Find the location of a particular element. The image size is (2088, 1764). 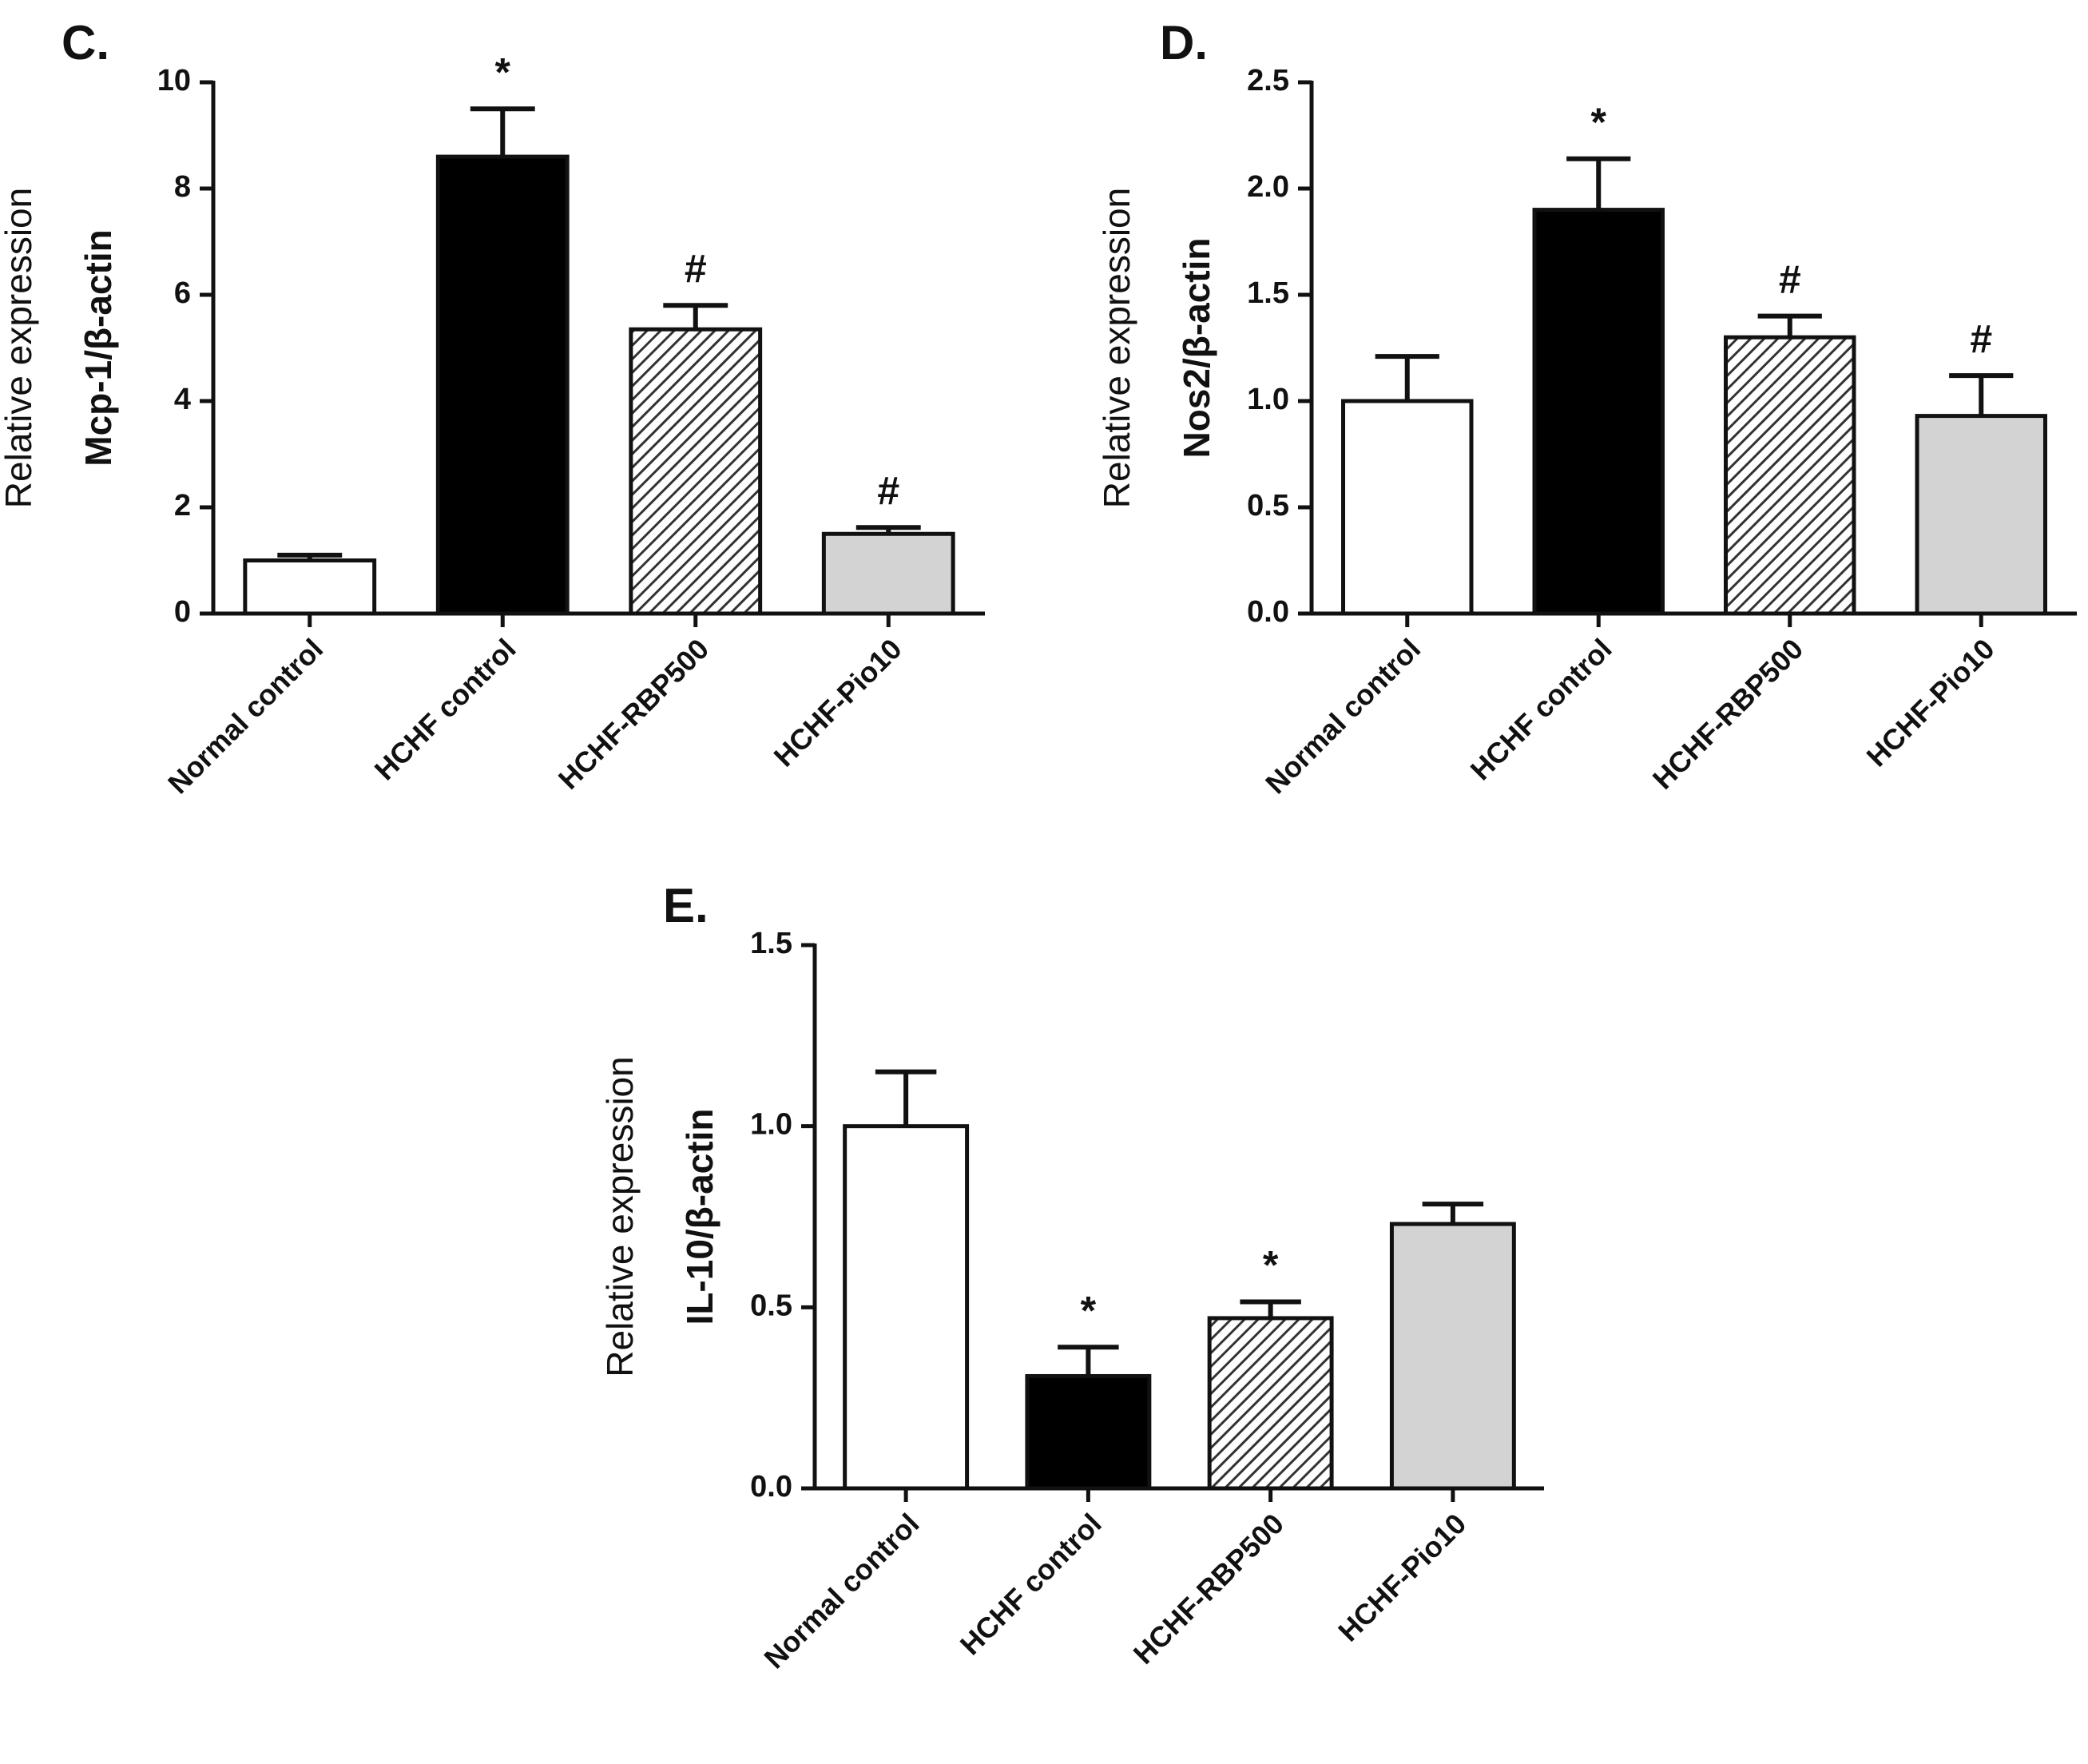

y-tick-label: 2.5 is located at coordinates (1268, 81).